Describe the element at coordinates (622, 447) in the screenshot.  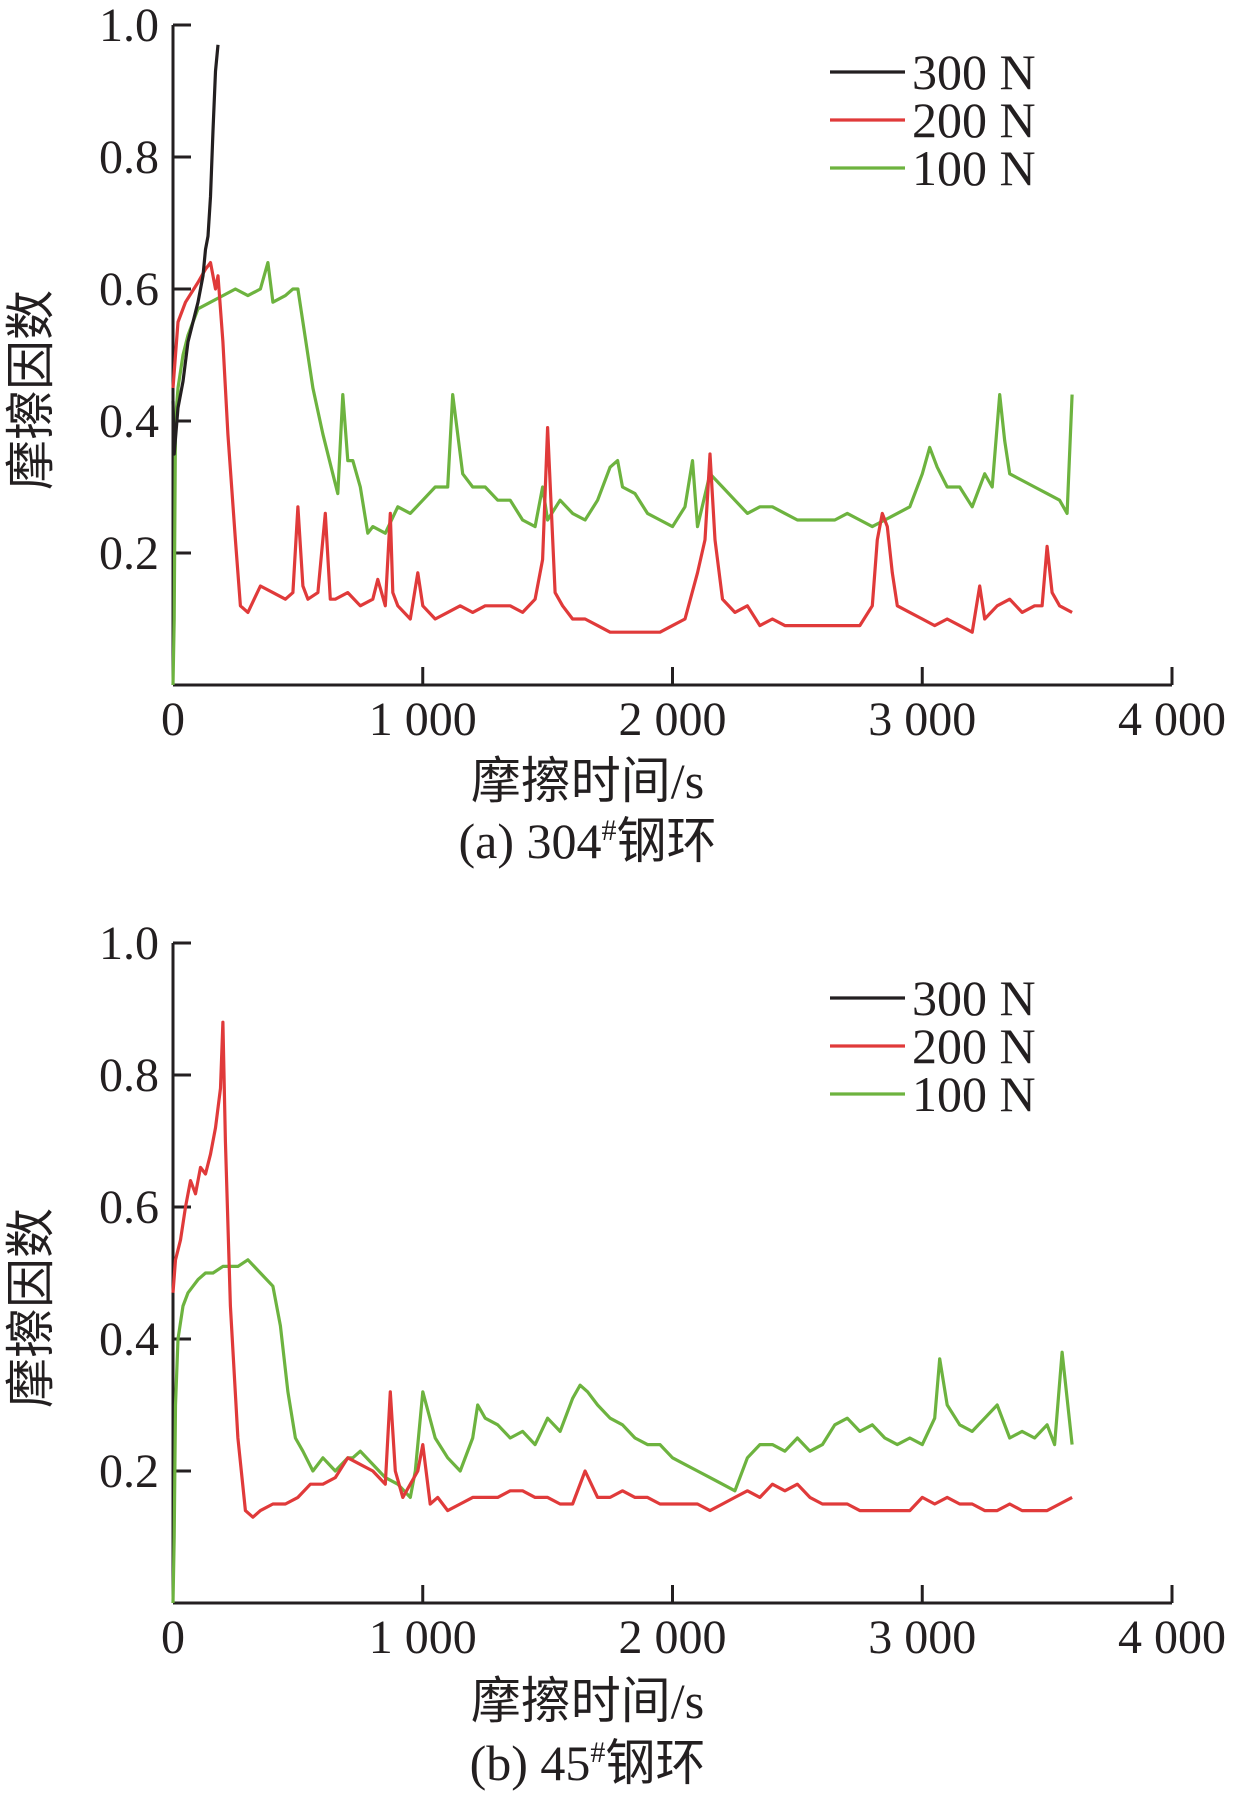
I see `series-line-200n` at that location.